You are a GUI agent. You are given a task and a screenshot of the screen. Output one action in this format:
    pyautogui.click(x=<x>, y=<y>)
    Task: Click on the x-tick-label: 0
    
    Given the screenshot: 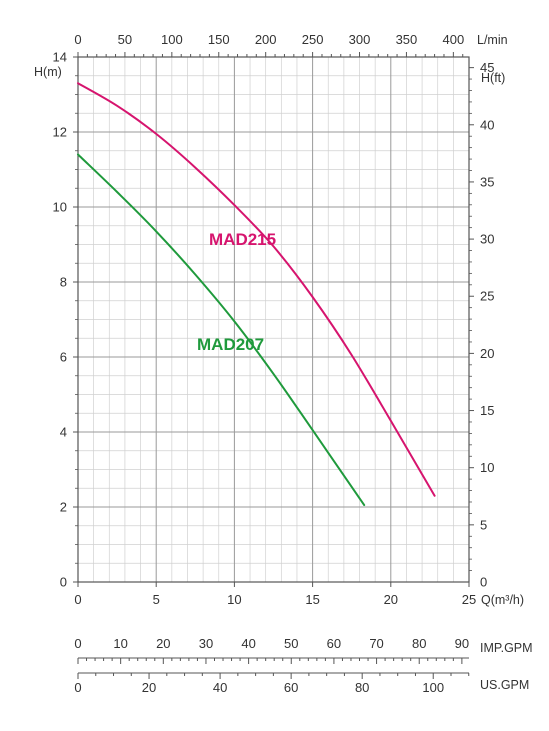 What is the action you would take?
    pyautogui.click(x=77, y=599)
    